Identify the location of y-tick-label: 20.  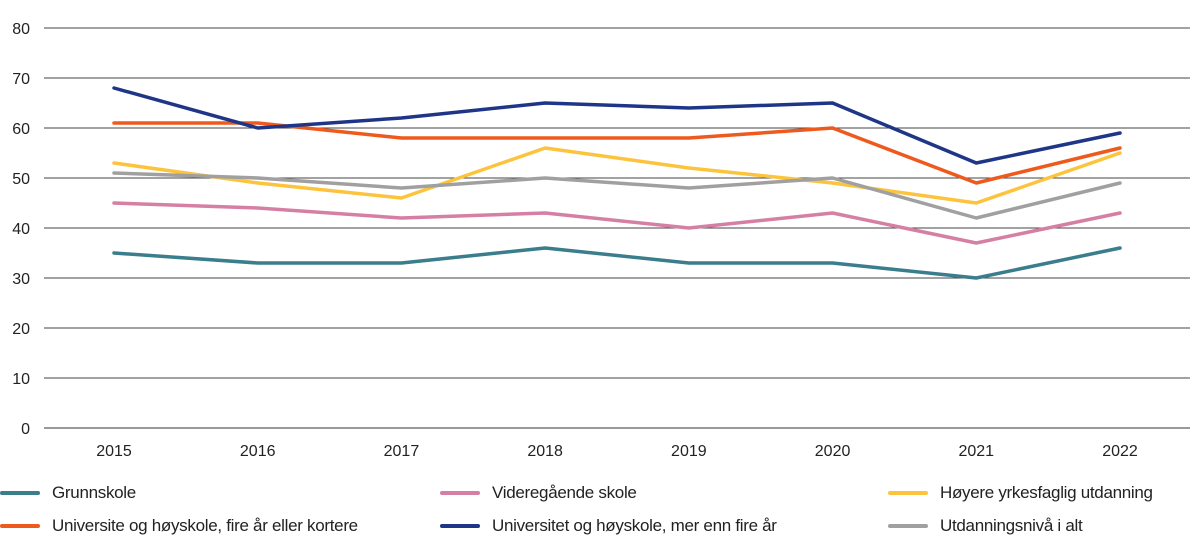
(21, 329).